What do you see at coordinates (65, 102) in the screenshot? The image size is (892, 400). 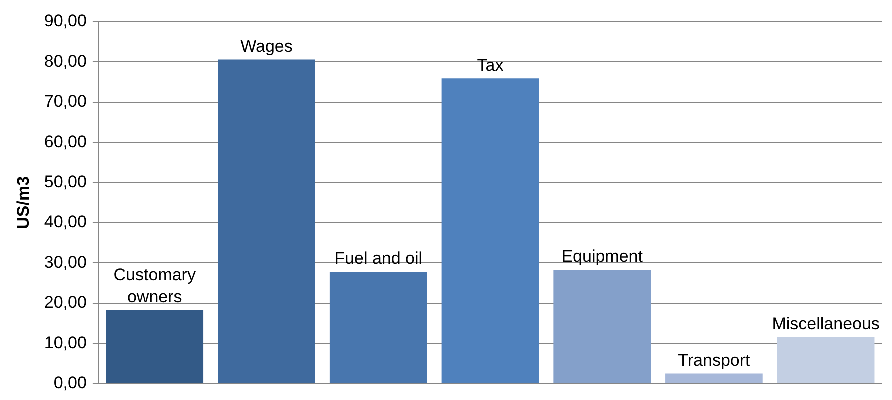 I see `y-tick-label: 70,00` at bounding box center [65, 102].